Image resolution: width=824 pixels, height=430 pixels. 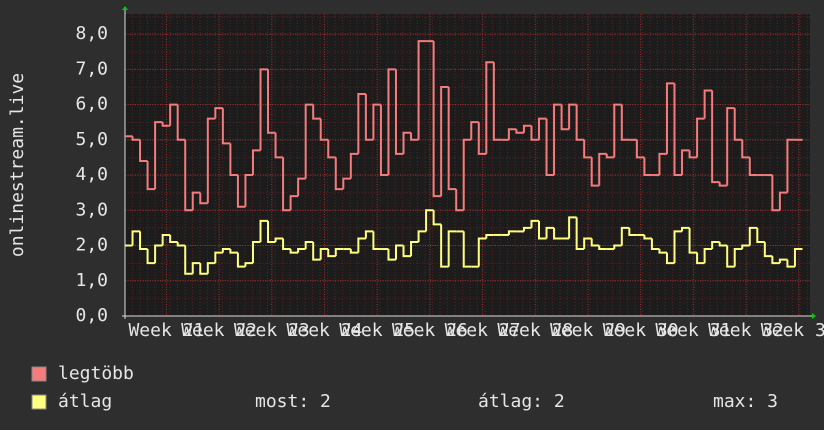 What do you see at coordinates (745, 401) in the screenshot?
I see `legend-stat: max: 3` at bounding box center [745, 401].